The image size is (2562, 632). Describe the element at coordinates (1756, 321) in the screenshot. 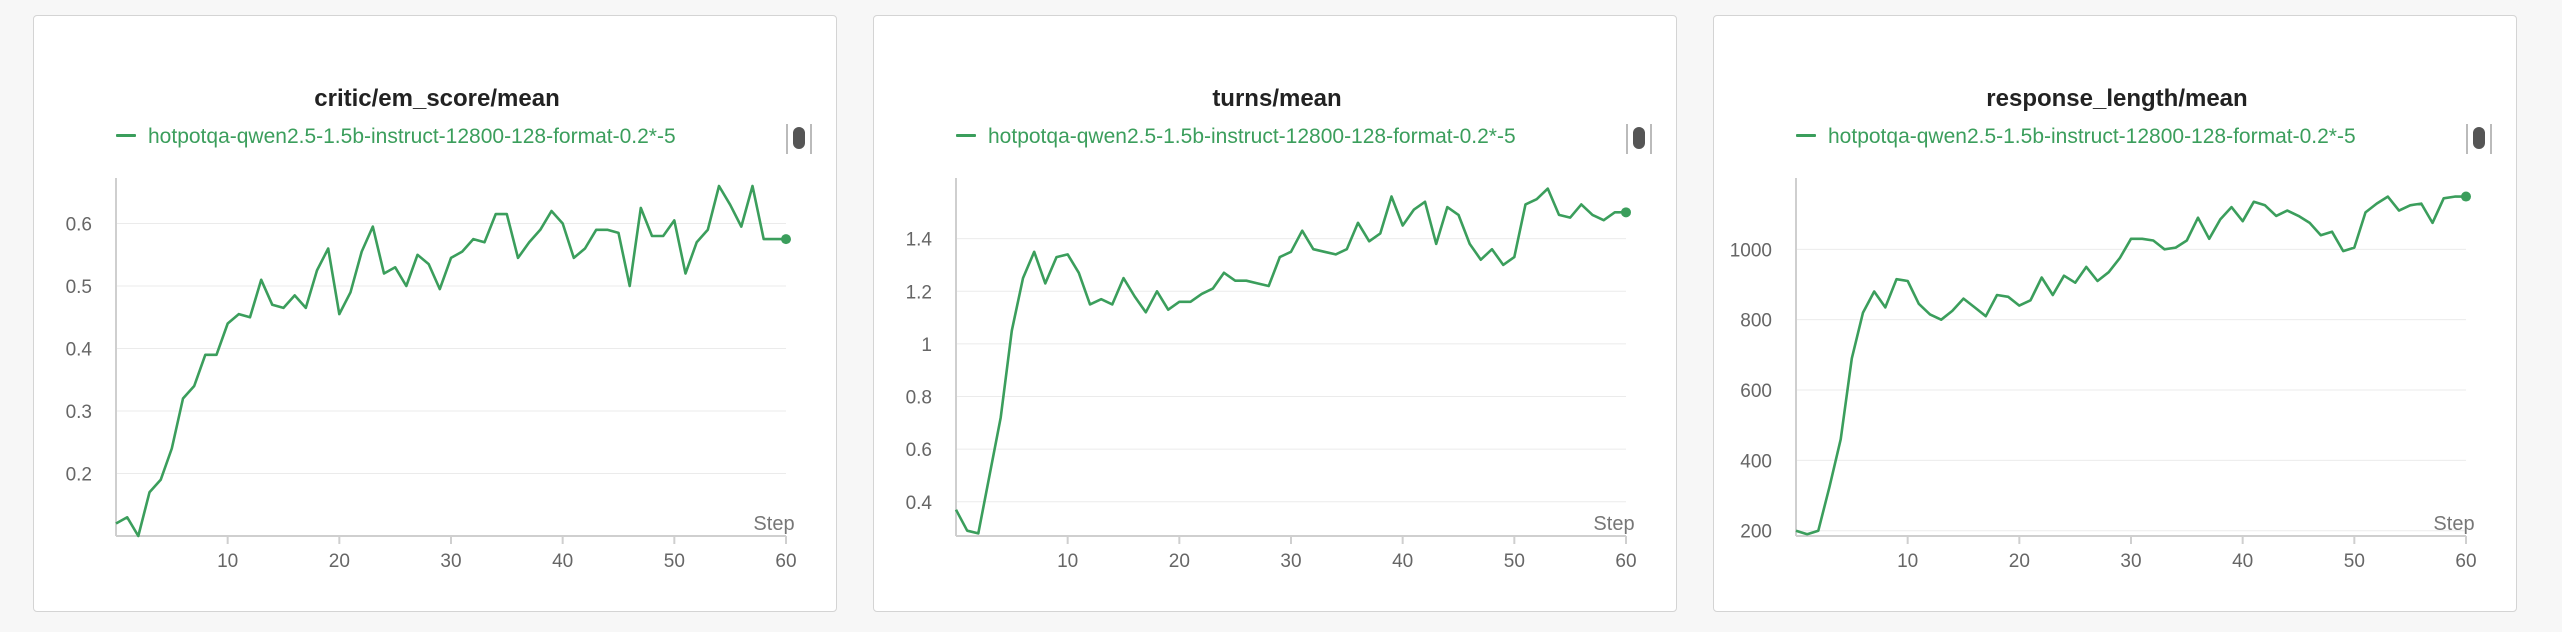

I see `y-tick-label: 800` at that location.